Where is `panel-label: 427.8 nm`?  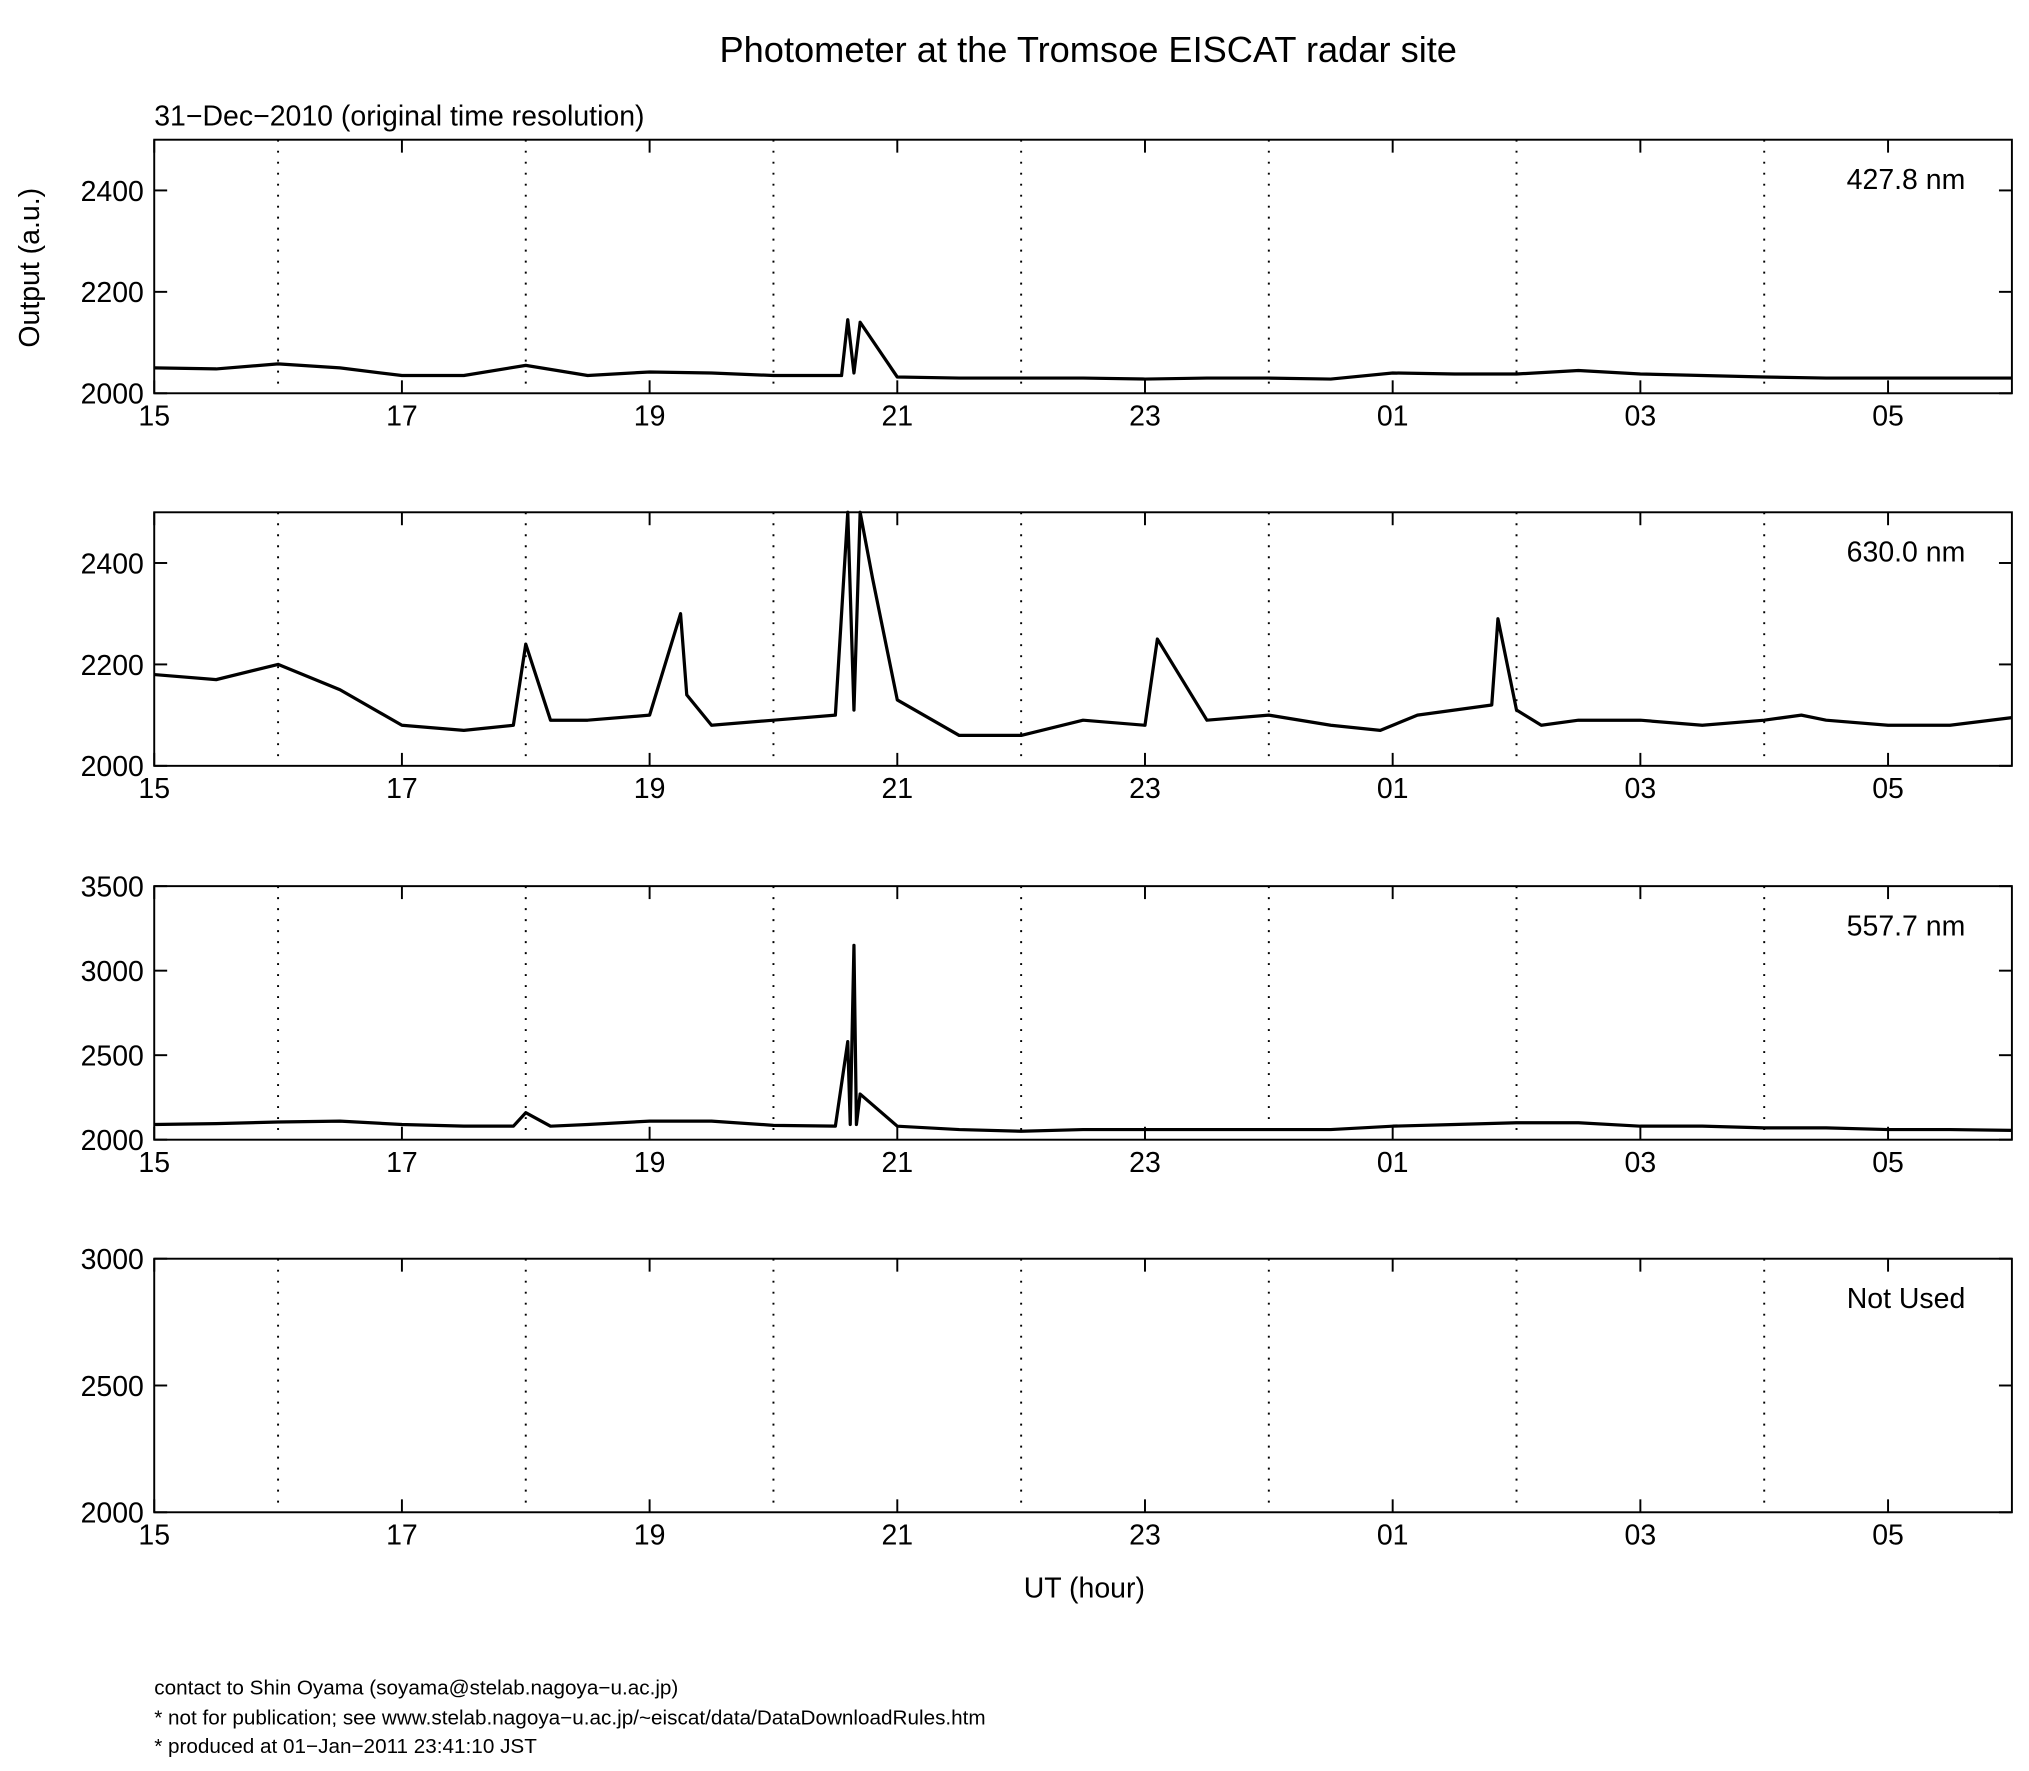 panel-label: 427.8 nm is located at coordinates (1906, 180).